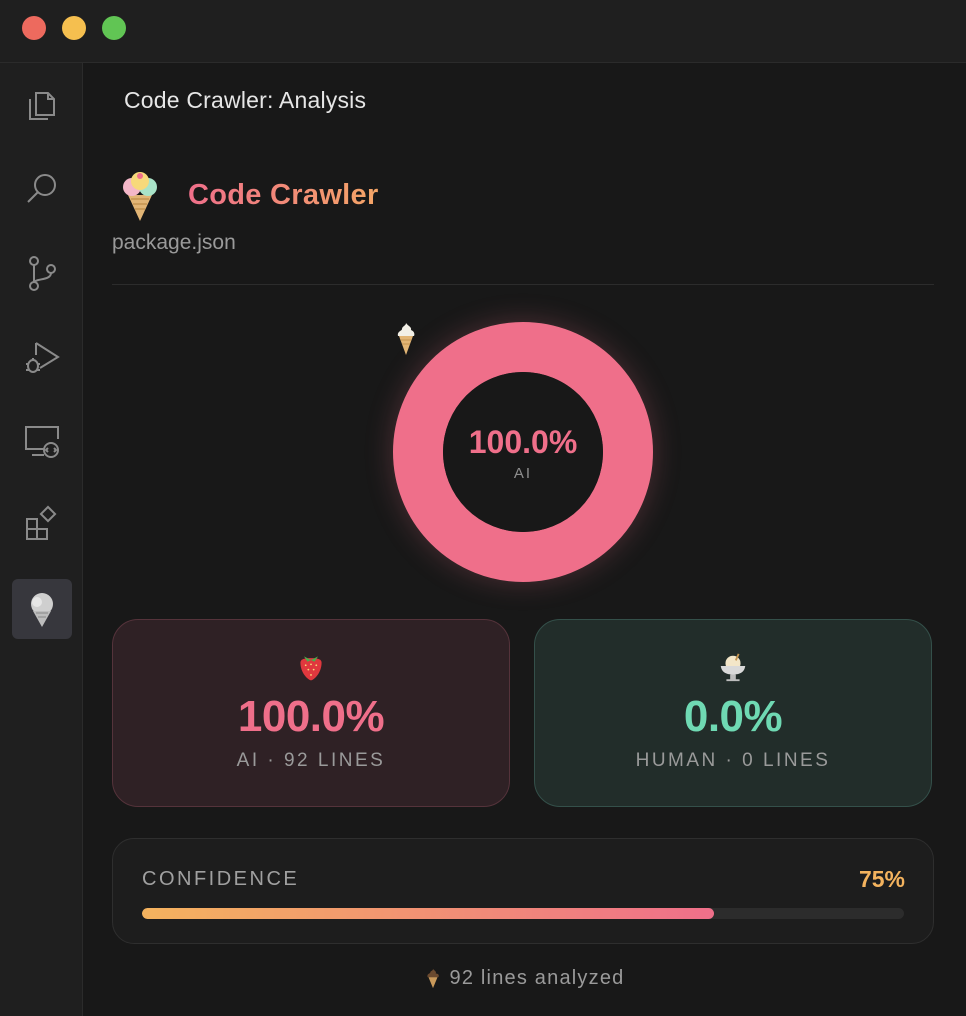  I want to click on remote-explorer-button, so click(42, 441).